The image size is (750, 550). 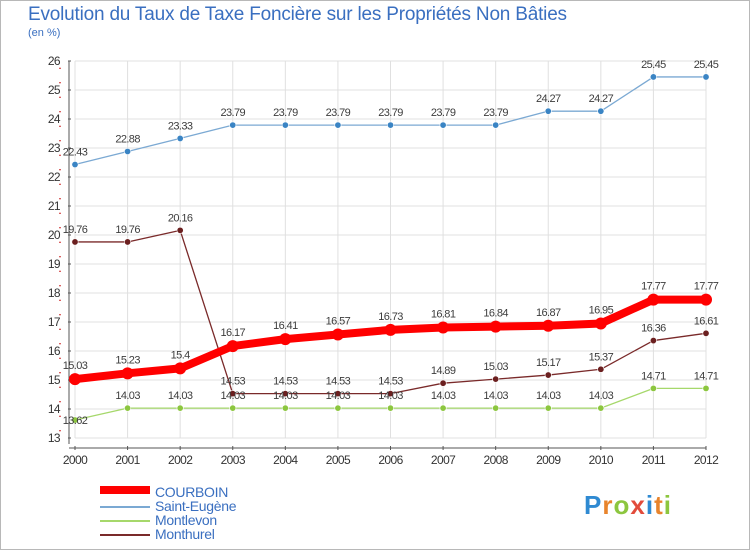 I want to click on x-tick-label: 2002, so click(x=180, y=460).